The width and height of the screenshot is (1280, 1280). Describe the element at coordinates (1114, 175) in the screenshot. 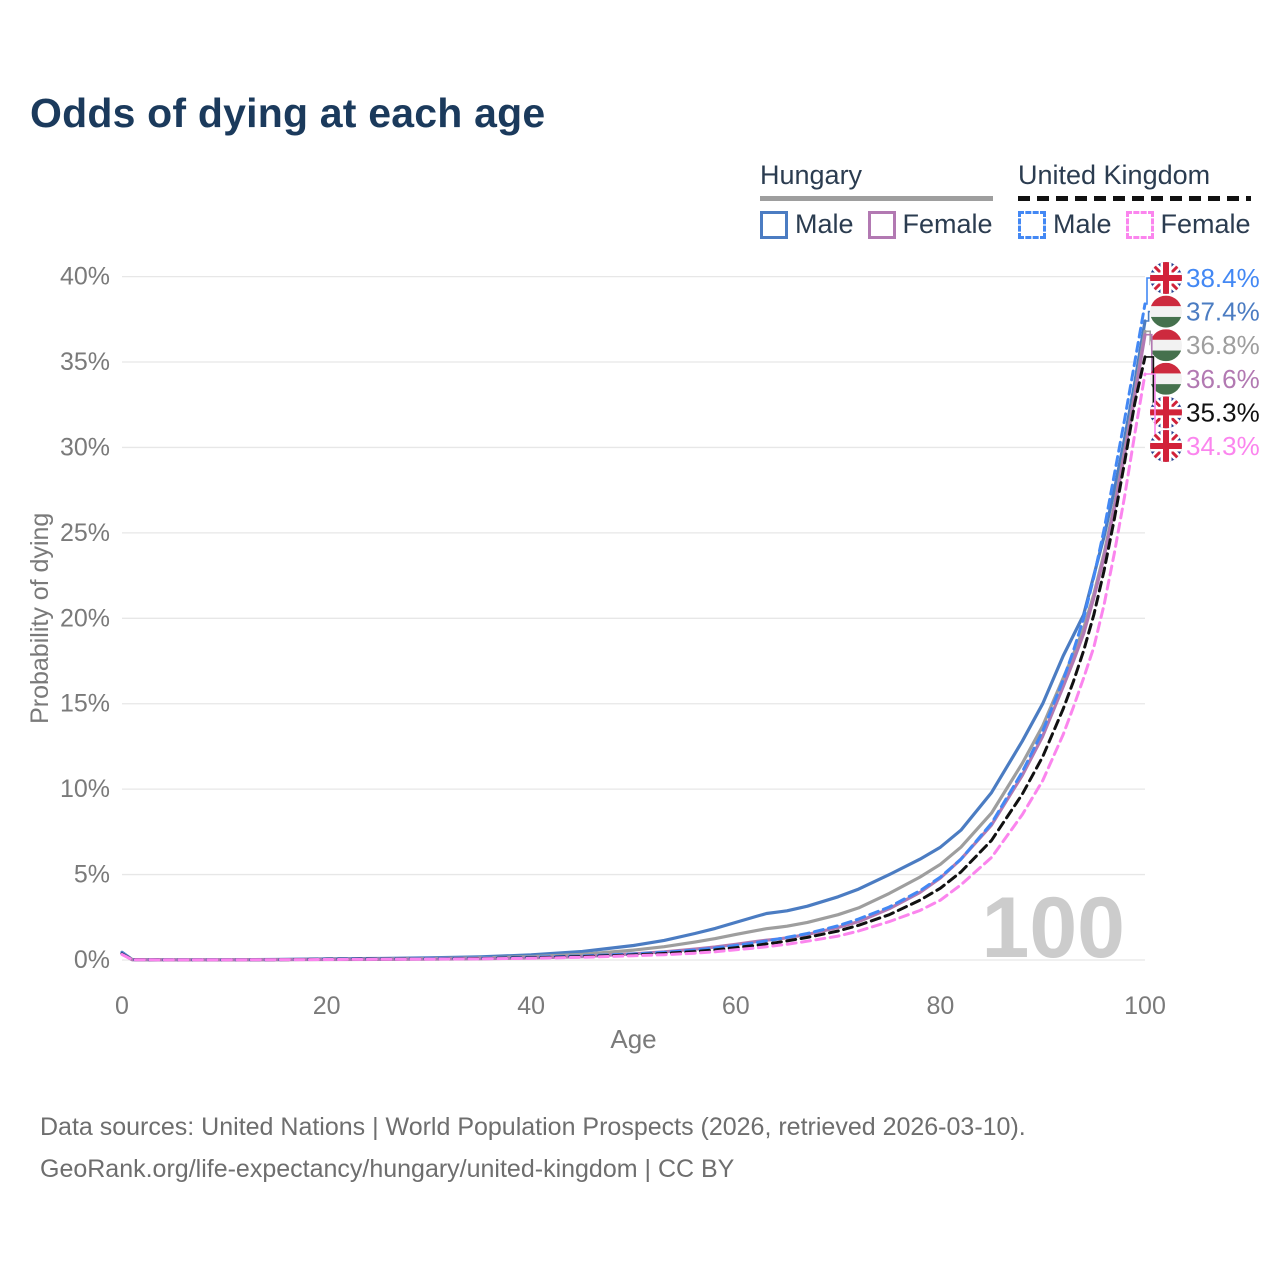

I see `legend-country-united-kingdom: United Kingdom` at that location.